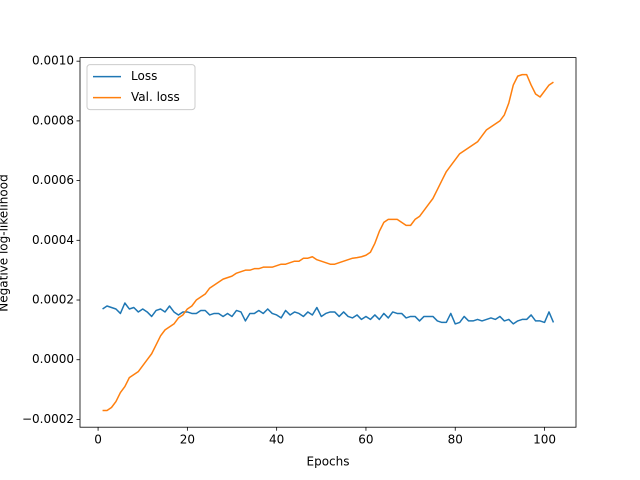 The image size is (640, 480). What do you see at coordinates (276, 440) in the screenshot?
I see `x-tick-label: 40` at bounding box center [276, 440].